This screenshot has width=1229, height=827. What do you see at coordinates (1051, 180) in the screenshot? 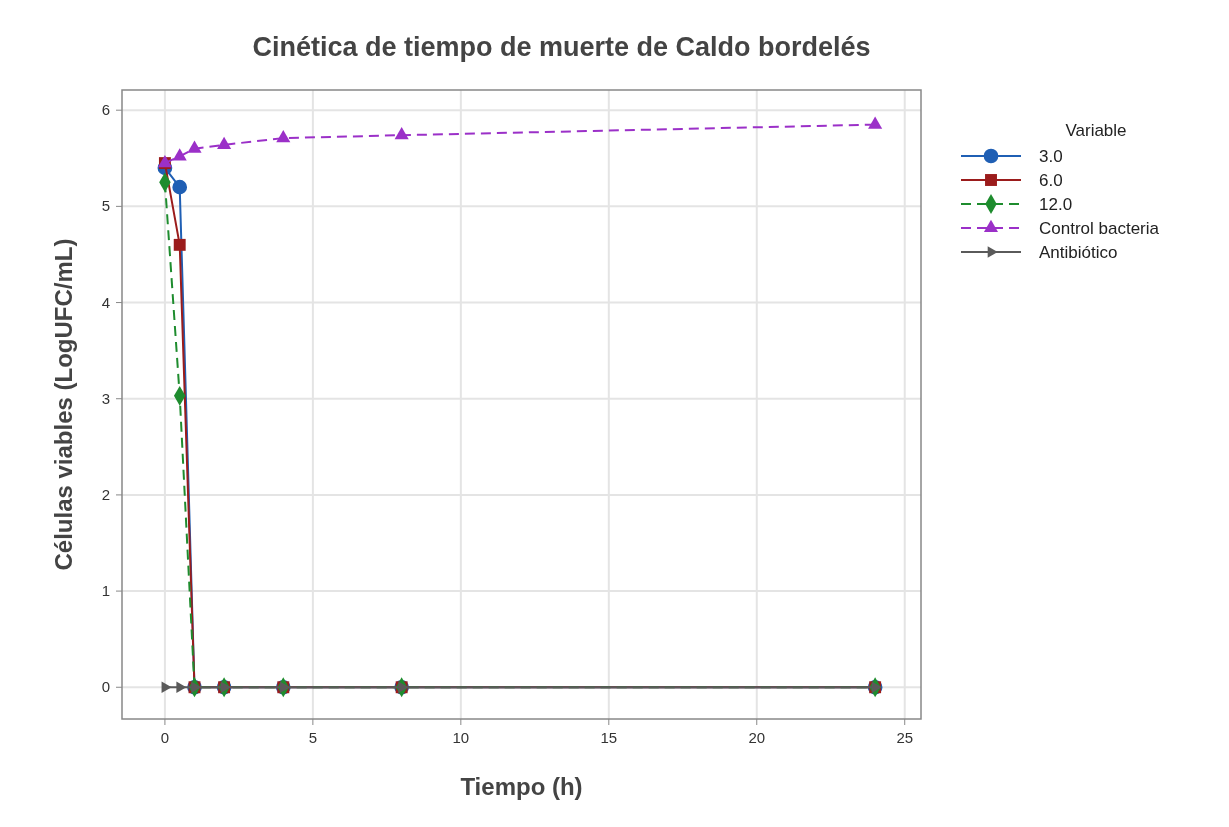
I see `legend-label: 6.0` at bounding box center [1051, 180].